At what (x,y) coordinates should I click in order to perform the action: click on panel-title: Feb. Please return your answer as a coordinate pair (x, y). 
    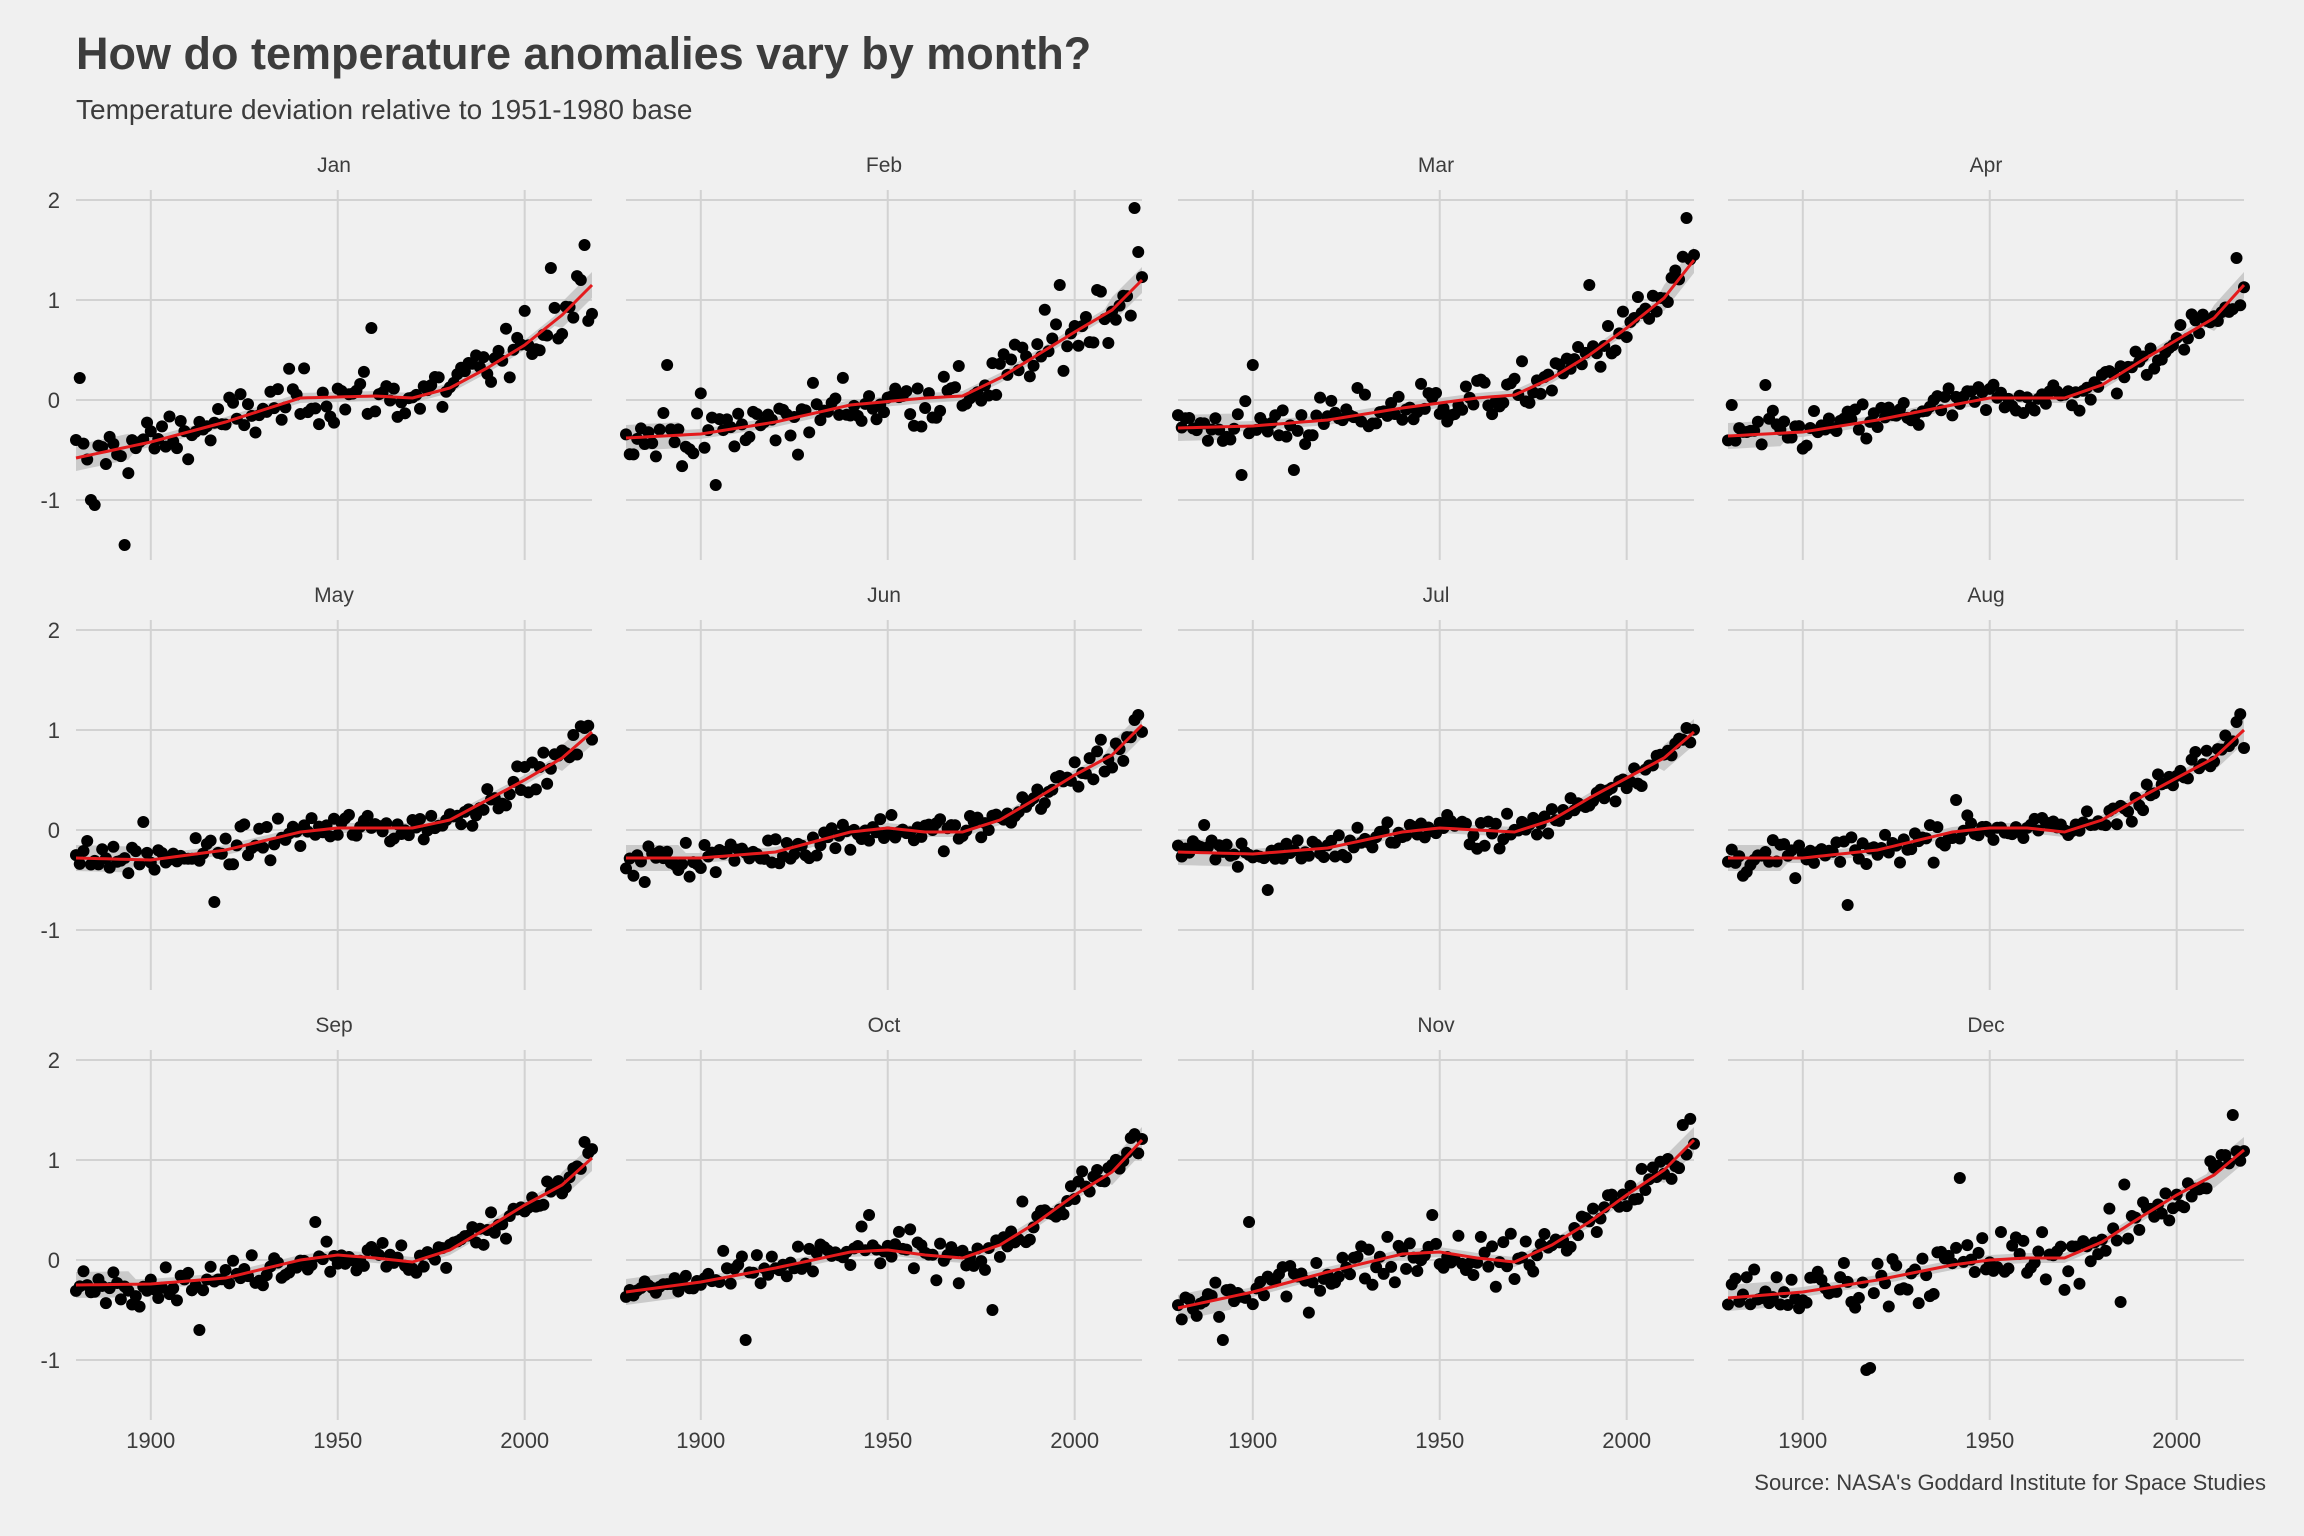
    Looking at the image, I should click on (884, 165).